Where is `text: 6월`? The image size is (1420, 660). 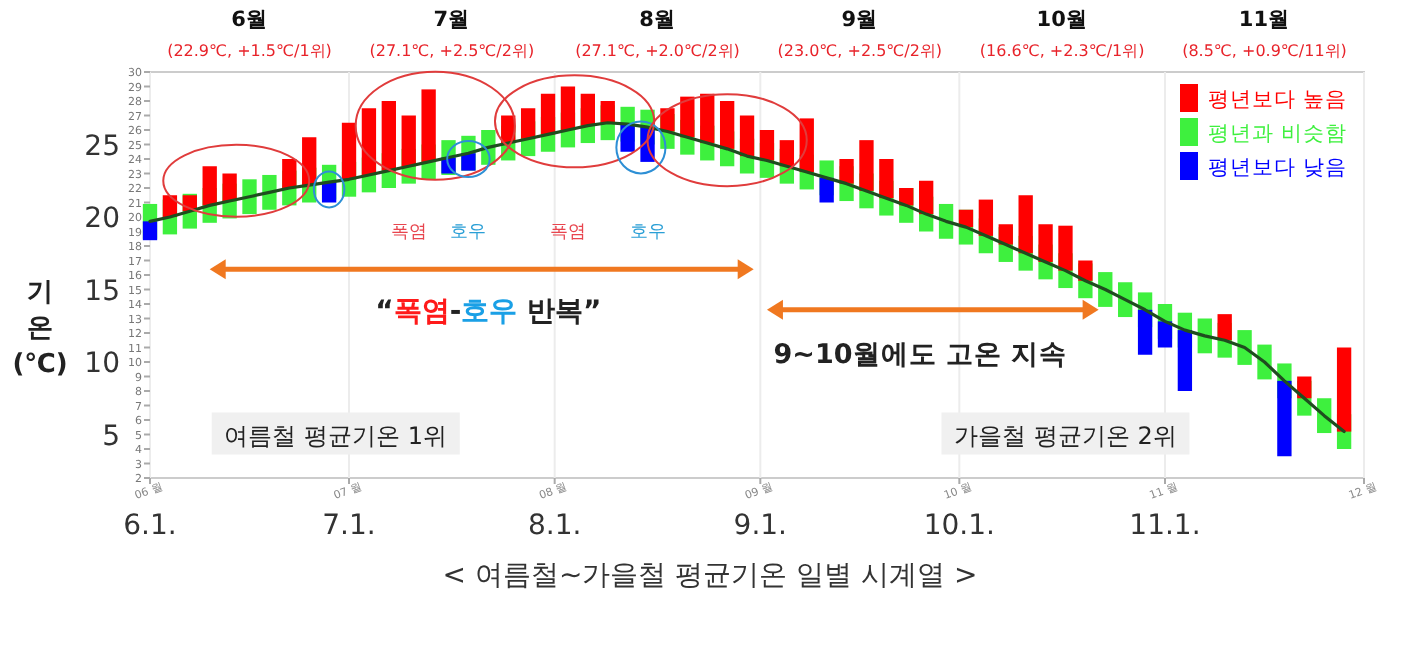 text: 6월 is located at coordinates (249, 20).